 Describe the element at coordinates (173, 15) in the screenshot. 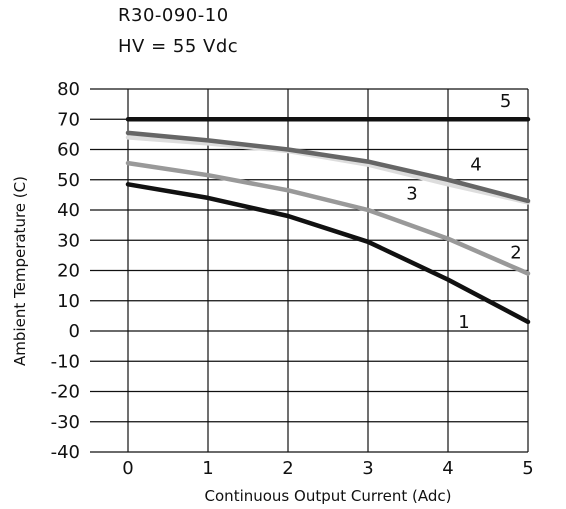

I see `chart-title-line-1: R30-090-10` at that location.